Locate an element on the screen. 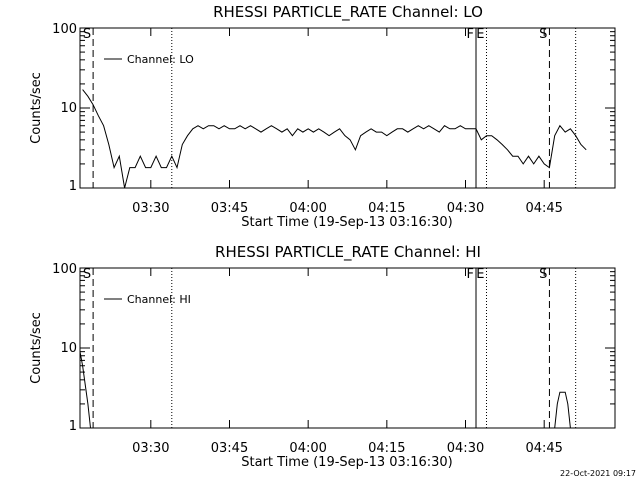 Image resolution: width=640 pixels, height=480 pixels. legend-label: Channel: HI is located at coordinates (159, 299).